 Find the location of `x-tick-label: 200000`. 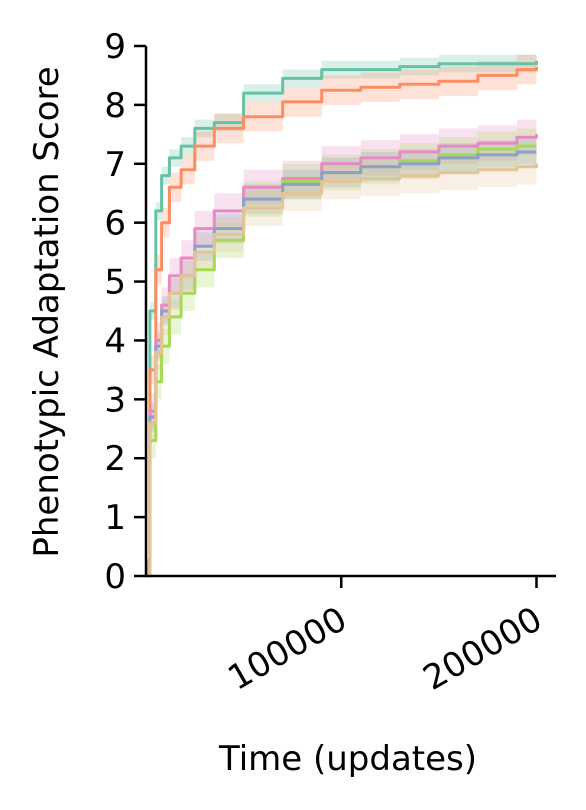

x-tick-label: 200000 is located at coordinates (483, 649).